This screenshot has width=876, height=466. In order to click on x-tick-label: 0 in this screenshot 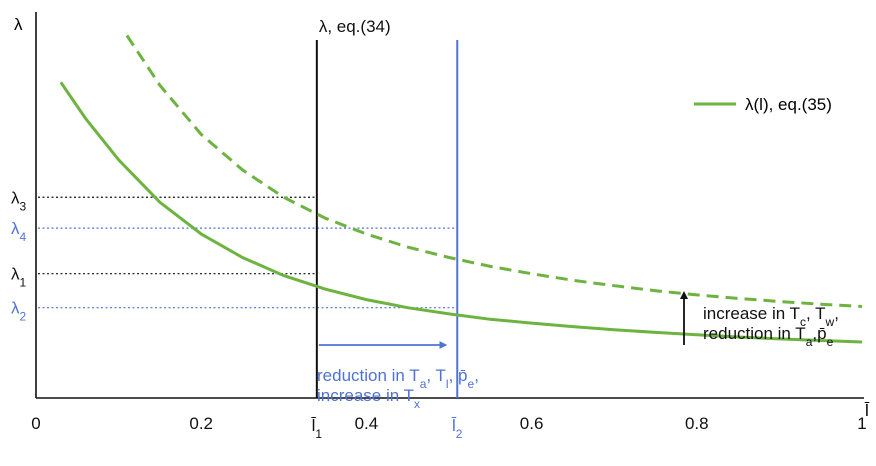, I will do `click(35, 423)`.